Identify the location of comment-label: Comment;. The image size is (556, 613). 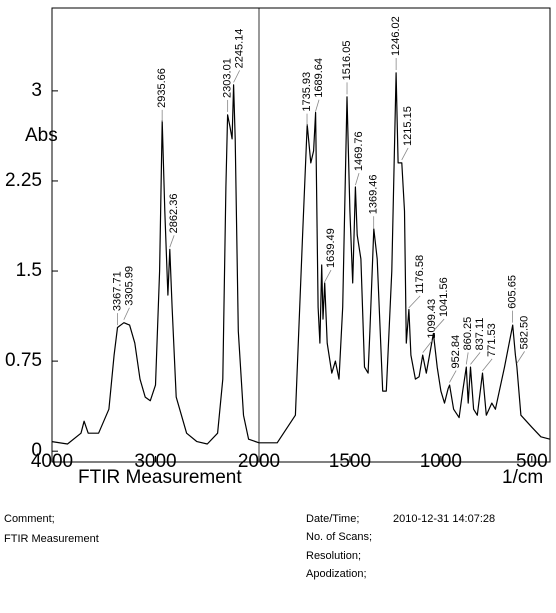
(29, 519).